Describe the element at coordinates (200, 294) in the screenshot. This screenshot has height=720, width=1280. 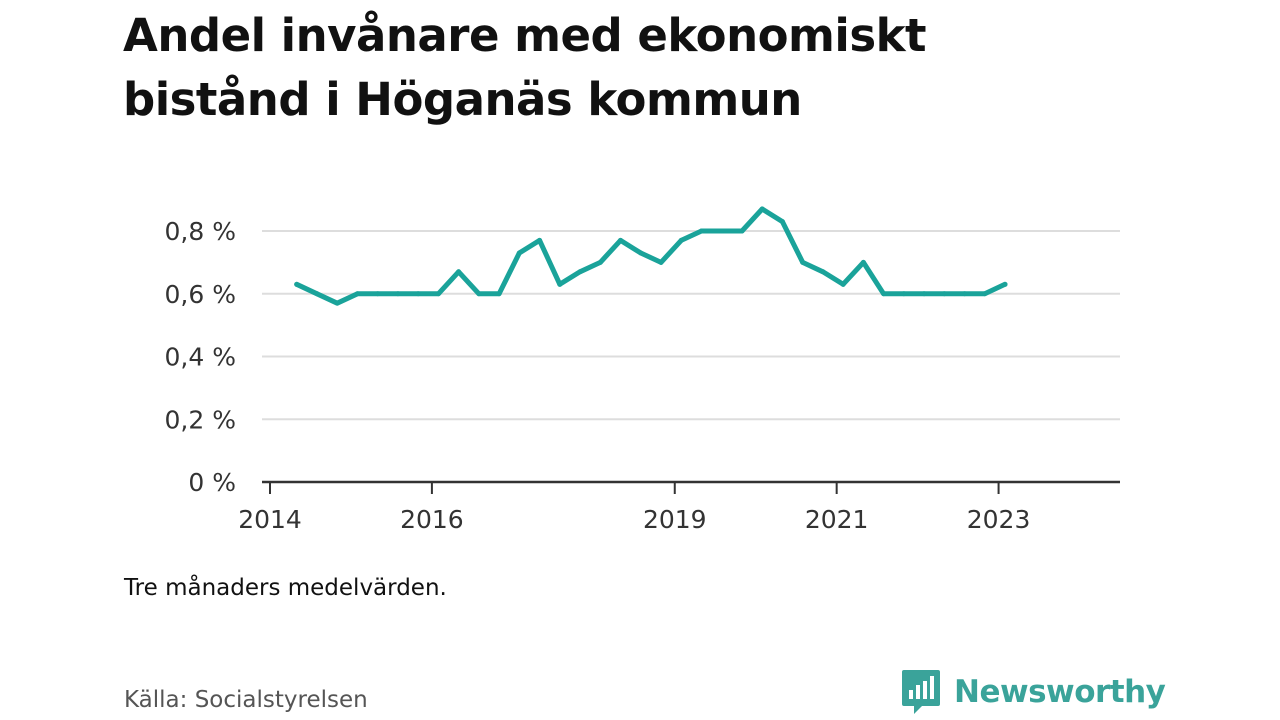
I see `y-tick-label: 0,6 %` at that location.